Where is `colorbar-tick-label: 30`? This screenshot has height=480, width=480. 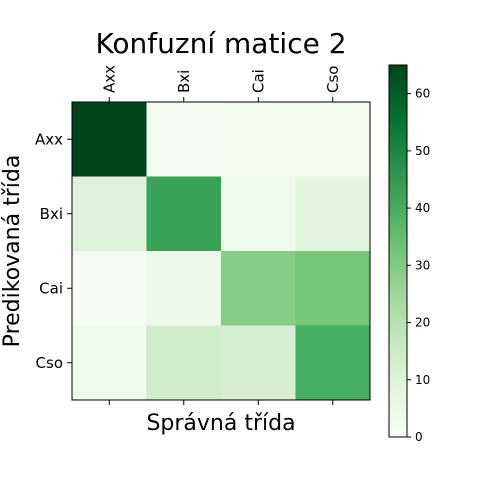
colorbar-tick-label: 30 is located at coordinates (422, 265).